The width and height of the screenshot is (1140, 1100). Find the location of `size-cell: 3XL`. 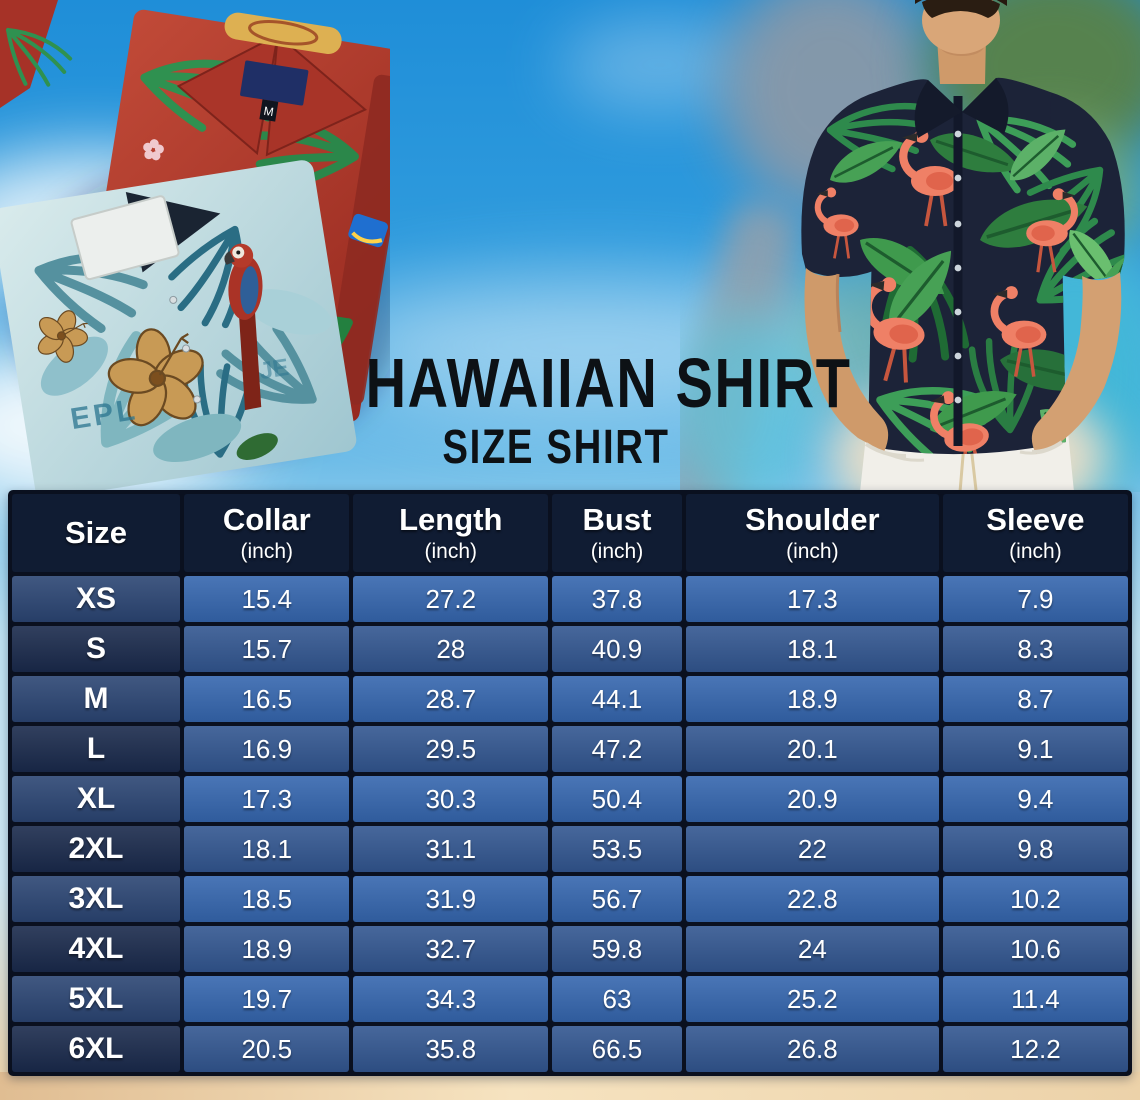

size-cell: 3XL is located at coordinates (96, 899).